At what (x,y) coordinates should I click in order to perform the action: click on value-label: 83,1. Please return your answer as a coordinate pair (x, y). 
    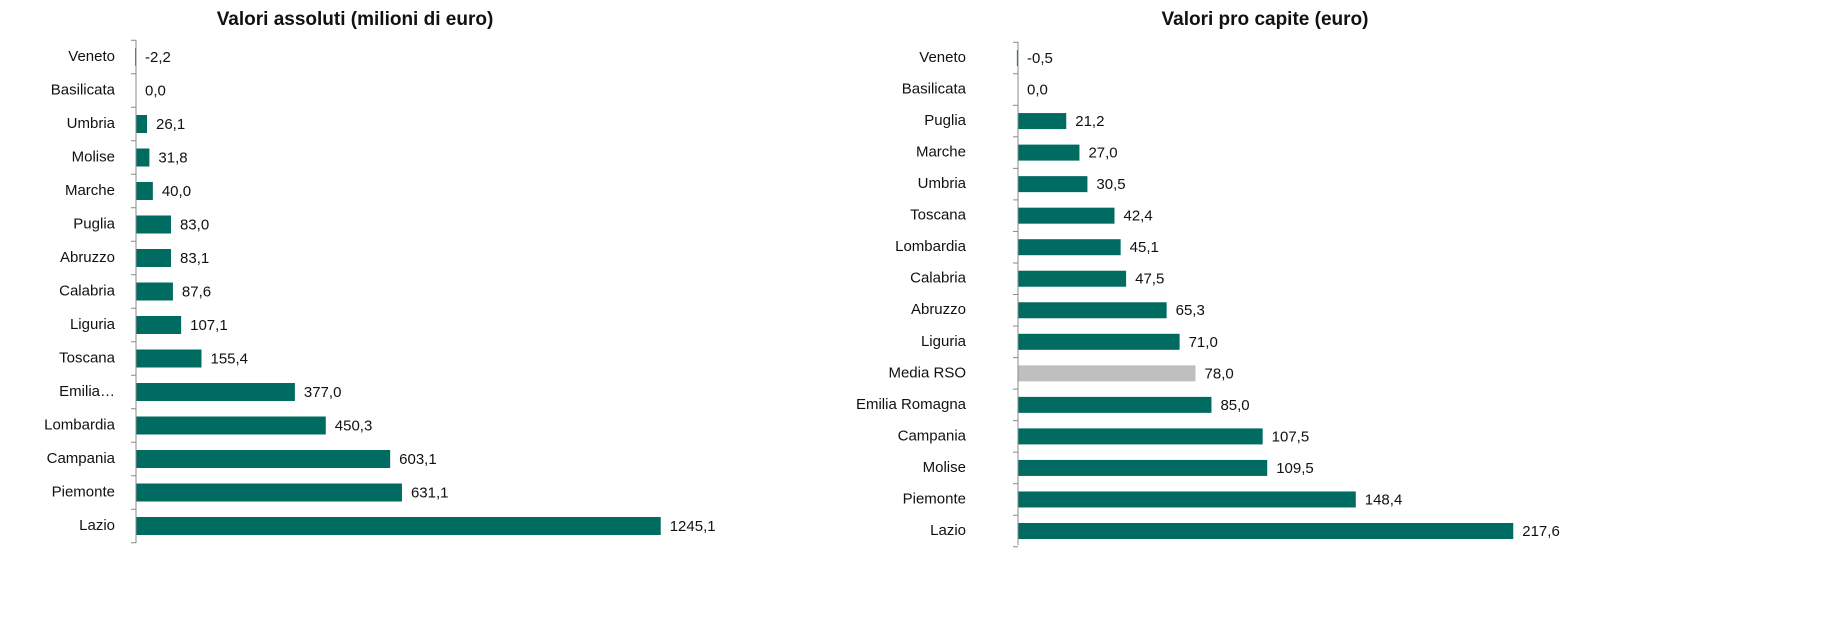
    Looking at the image, I should click on (194, 258).